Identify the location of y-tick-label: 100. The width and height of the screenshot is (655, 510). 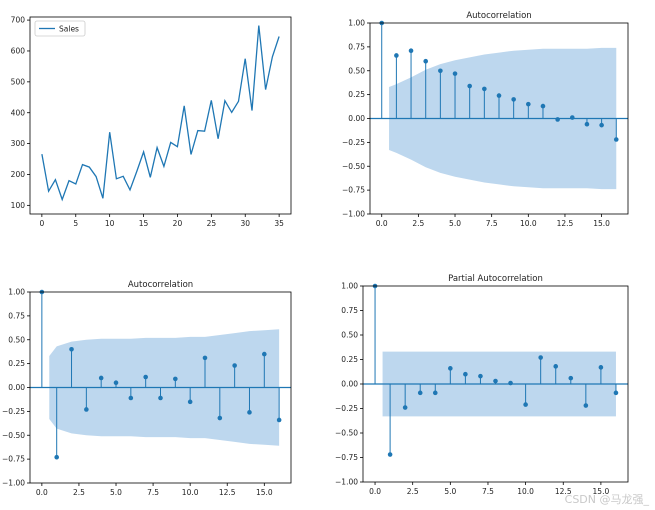
(18, 205).